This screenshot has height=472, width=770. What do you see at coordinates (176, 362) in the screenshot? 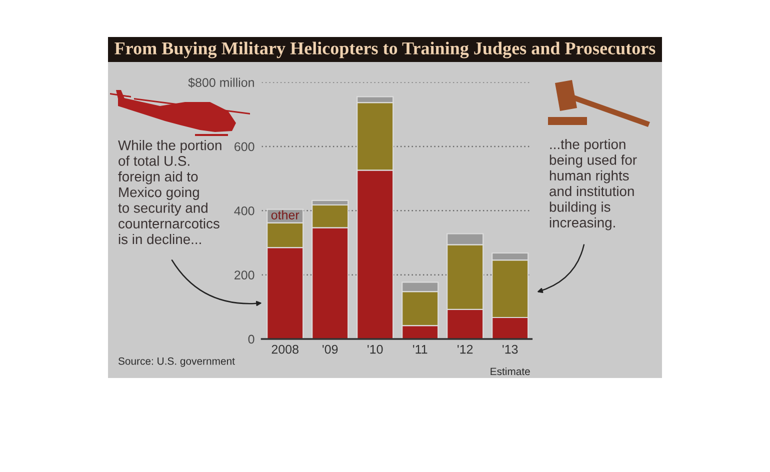
I see `source-note: Source: U.S. government` at bounding box center [176, 362].